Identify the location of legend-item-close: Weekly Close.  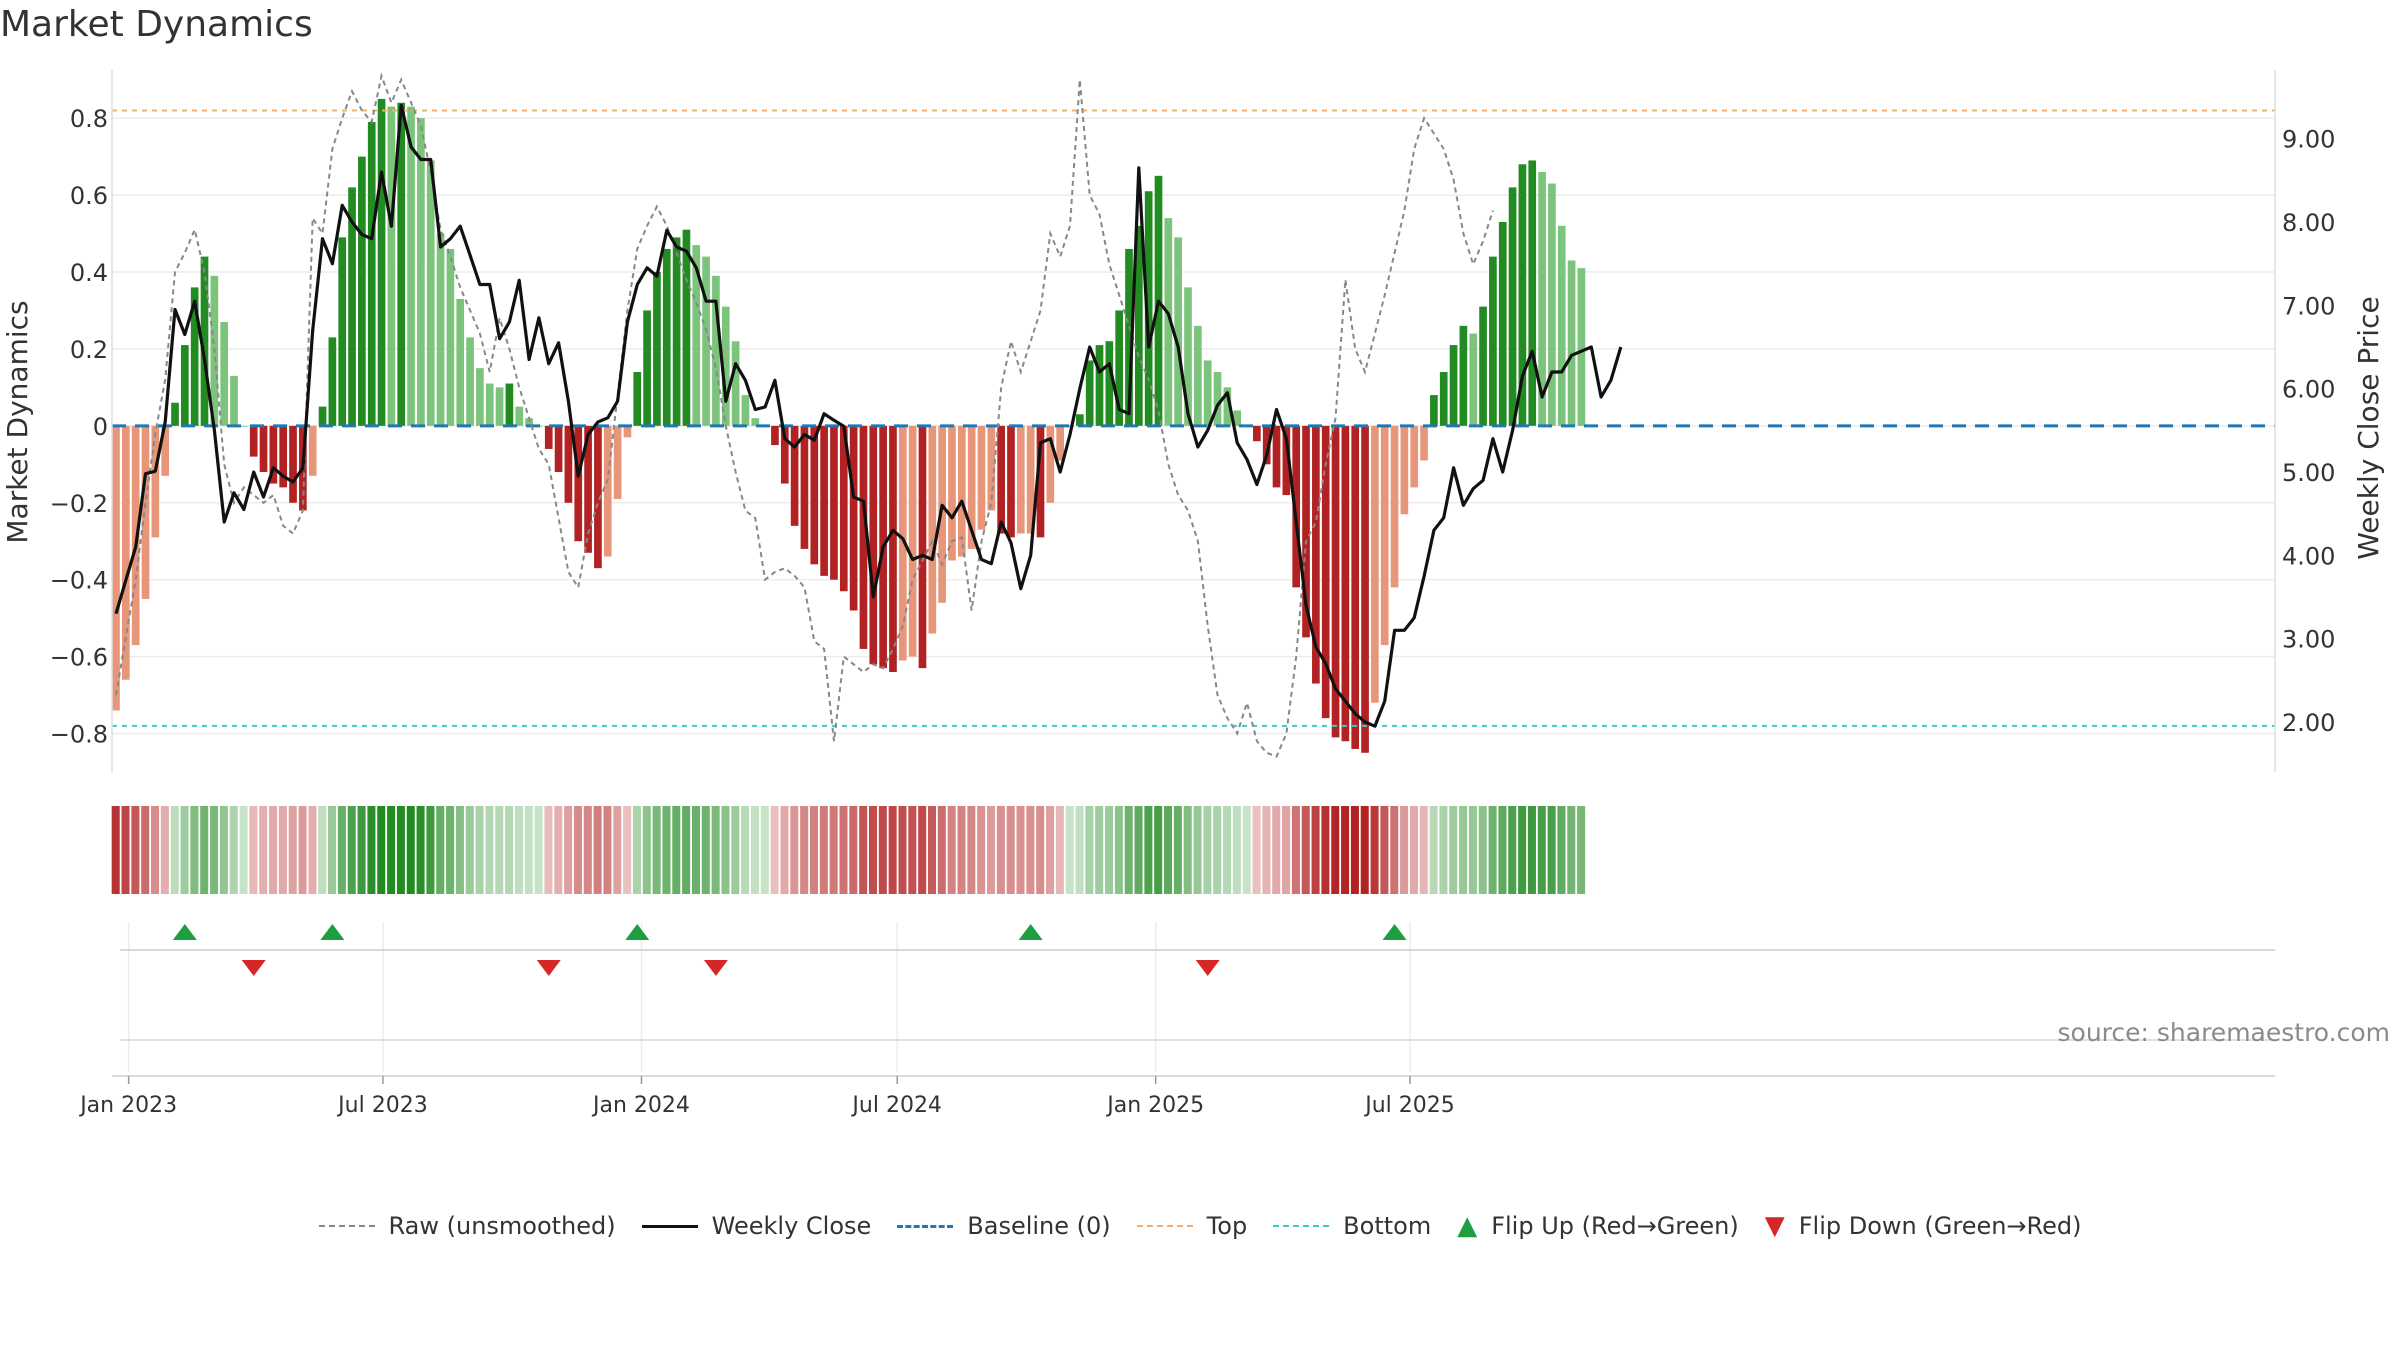
(756, 1226).